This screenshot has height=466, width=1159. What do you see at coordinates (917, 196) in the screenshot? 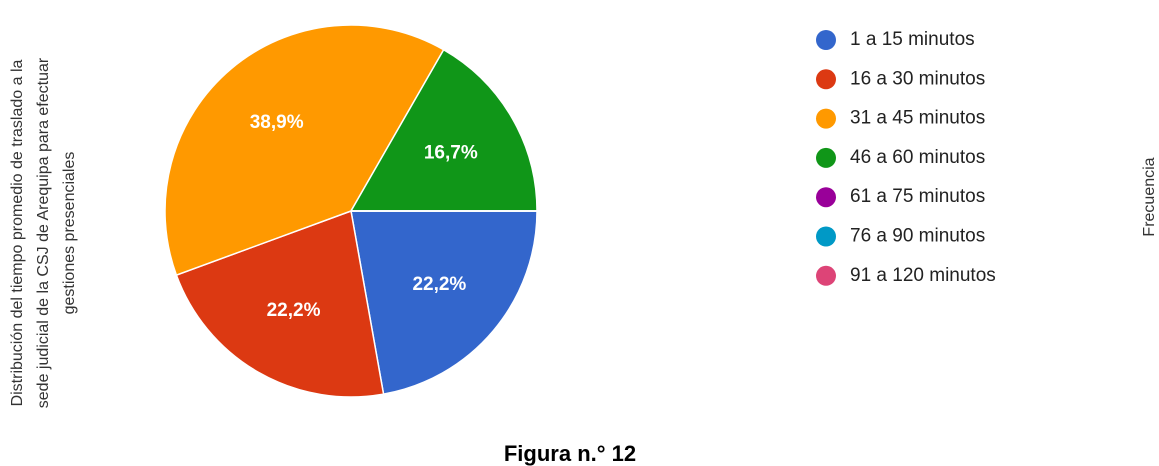
I see `legend-label: 61 a 75 minutos` at bounding box center [917, 196].